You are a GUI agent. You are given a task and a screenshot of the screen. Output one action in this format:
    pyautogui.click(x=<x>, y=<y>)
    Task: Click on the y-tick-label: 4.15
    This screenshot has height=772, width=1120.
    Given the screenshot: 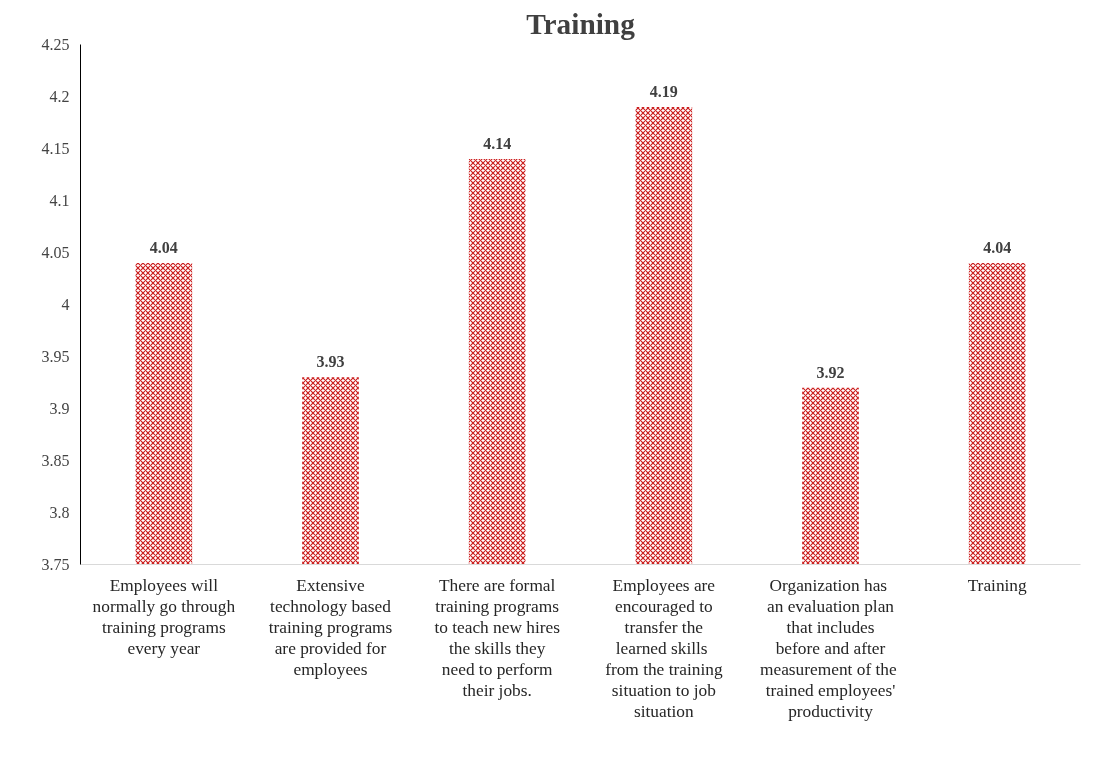 What is the action you would take?
    pyautogui.click(x=55, y=148)
    